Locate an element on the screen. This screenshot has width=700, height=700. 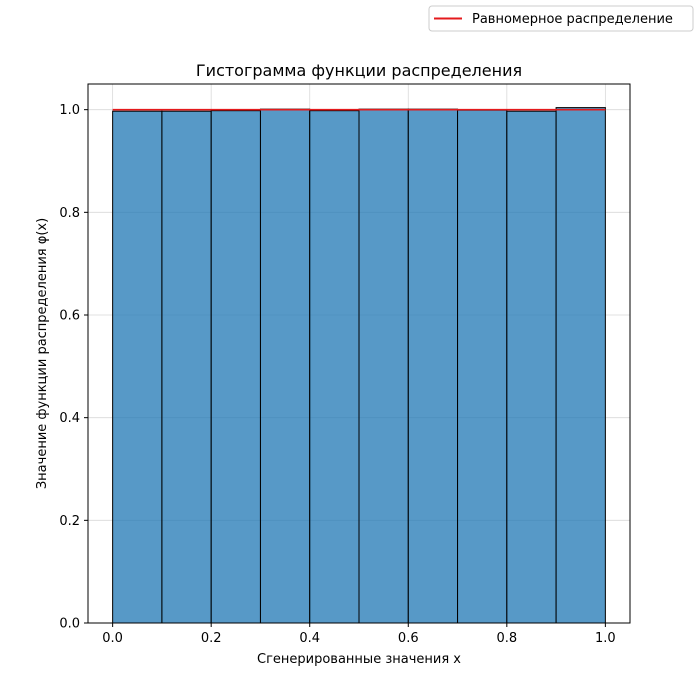
x-tick-label: 0.8 is located at coordinates (506, 638).